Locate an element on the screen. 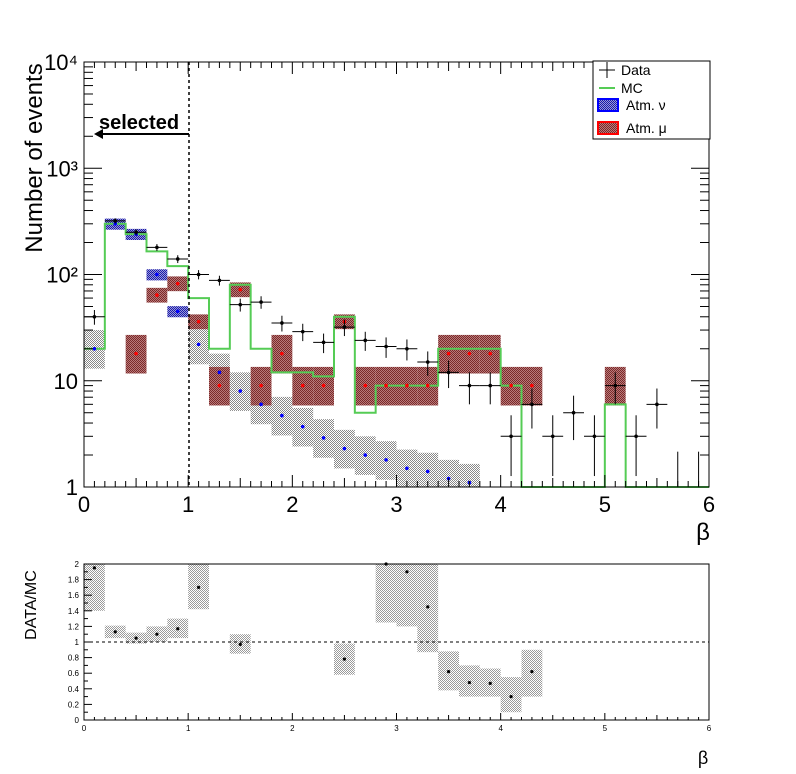 This screenshot has height=774, width=796. ratio-x-tick-label: 3 is located at coordinates (396, 728).